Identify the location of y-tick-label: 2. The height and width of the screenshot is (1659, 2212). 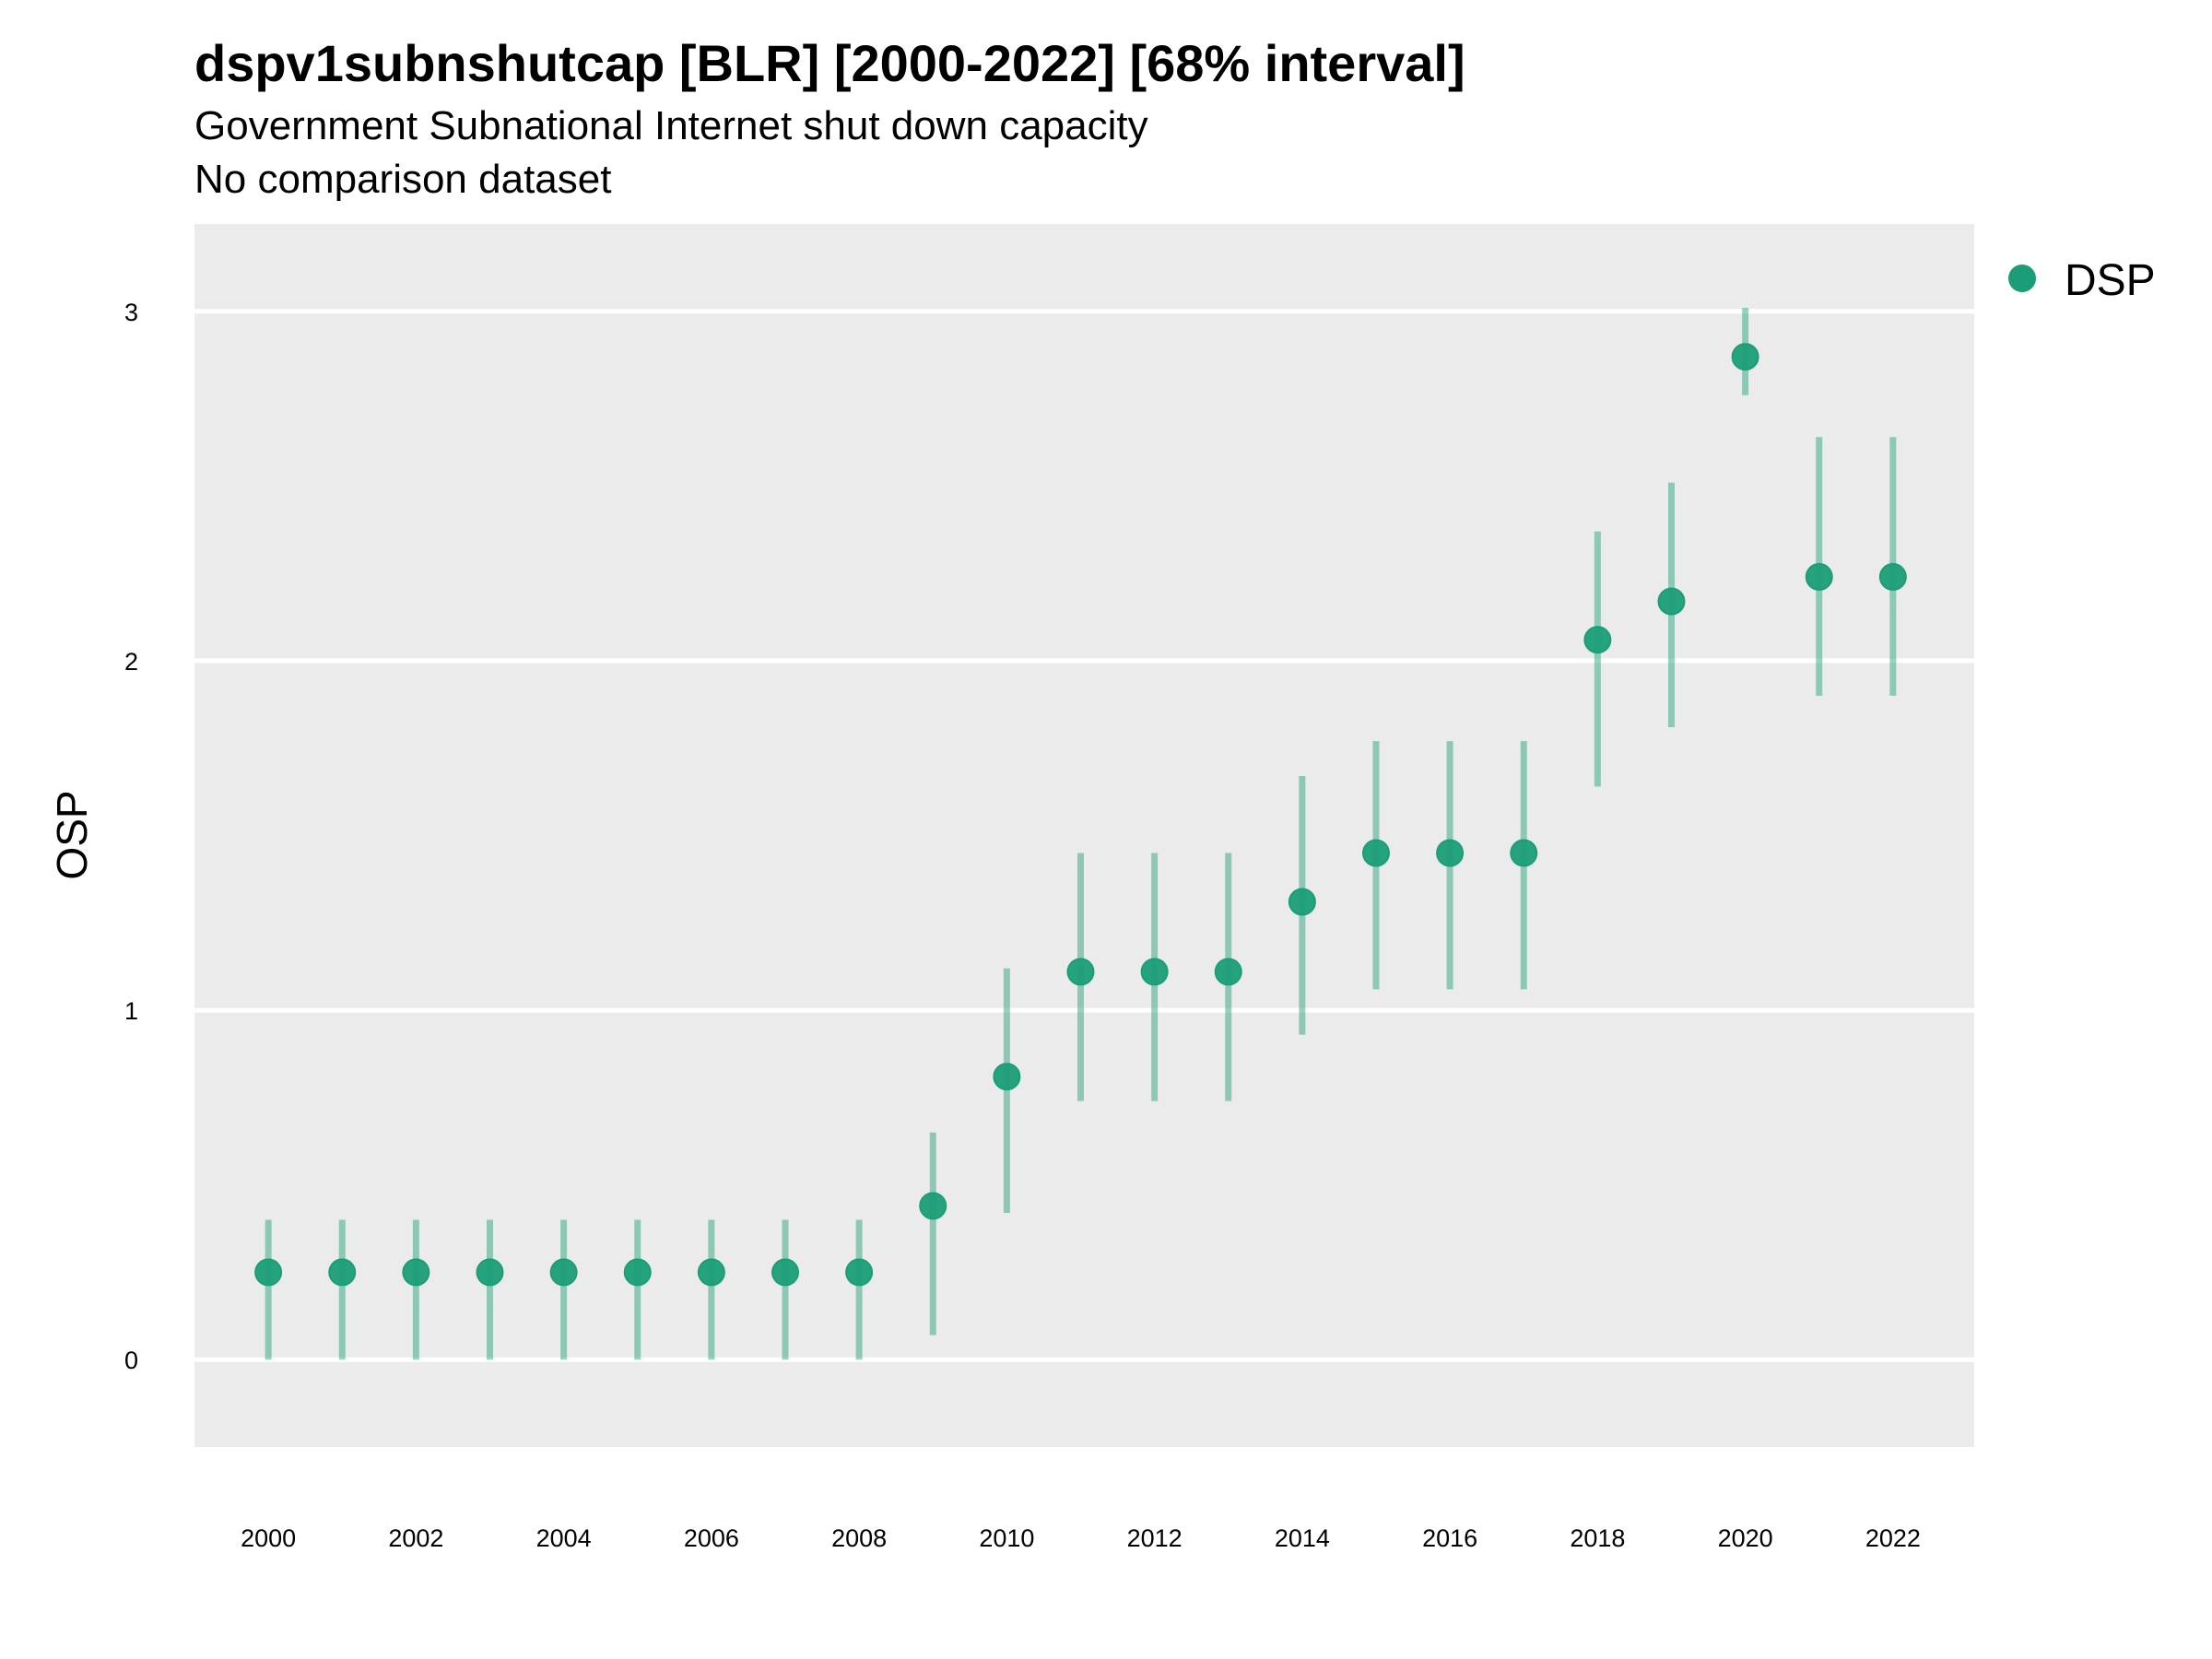
(131, 662).